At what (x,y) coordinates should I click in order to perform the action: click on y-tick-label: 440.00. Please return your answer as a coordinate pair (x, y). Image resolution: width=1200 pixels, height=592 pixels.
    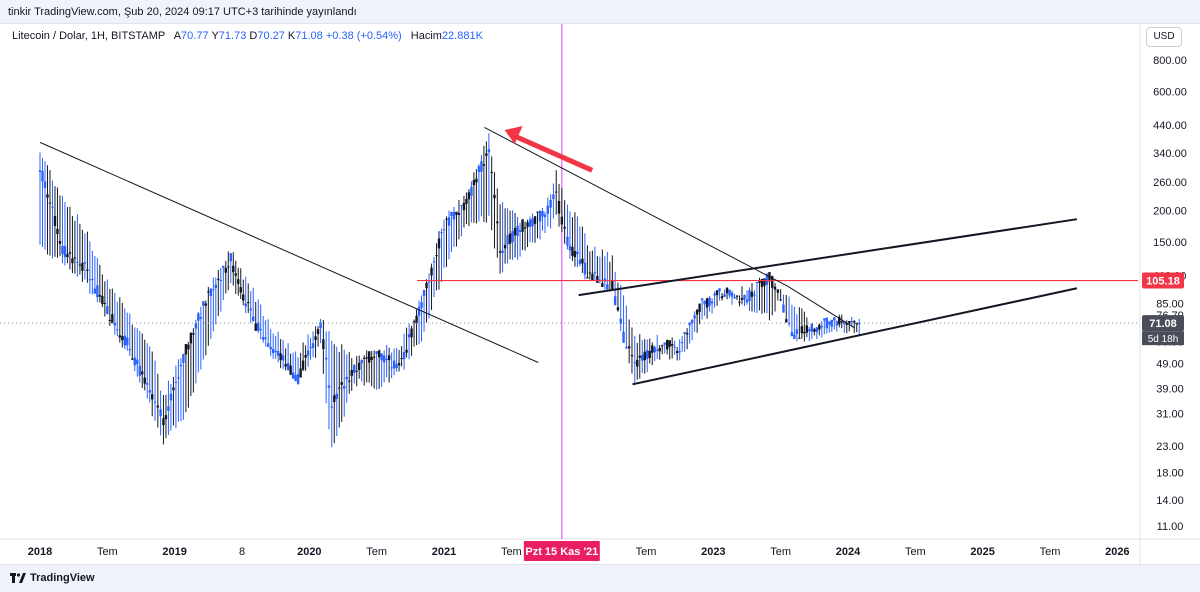
    Looking at the image, I should click on (1170, 126).